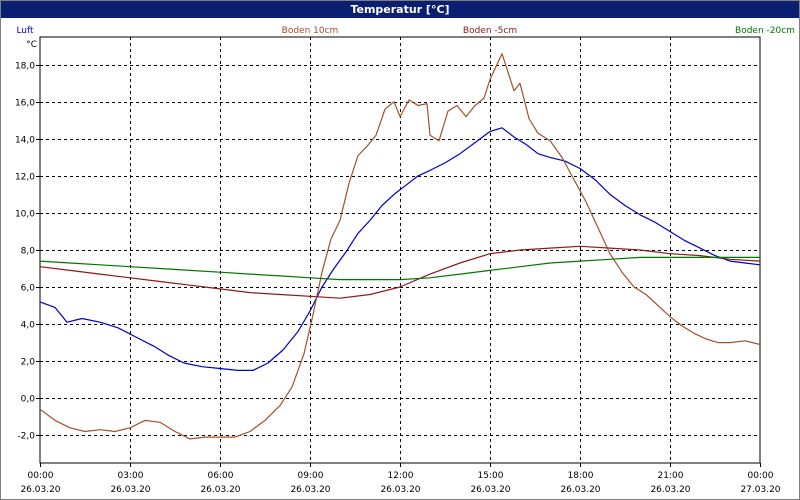 Image resolution: width=800 pixels, height=500 pixels. Describe the element at coordinates (28, 400) in the screenshot. I see `y-tick-label: 0,0` at that location.